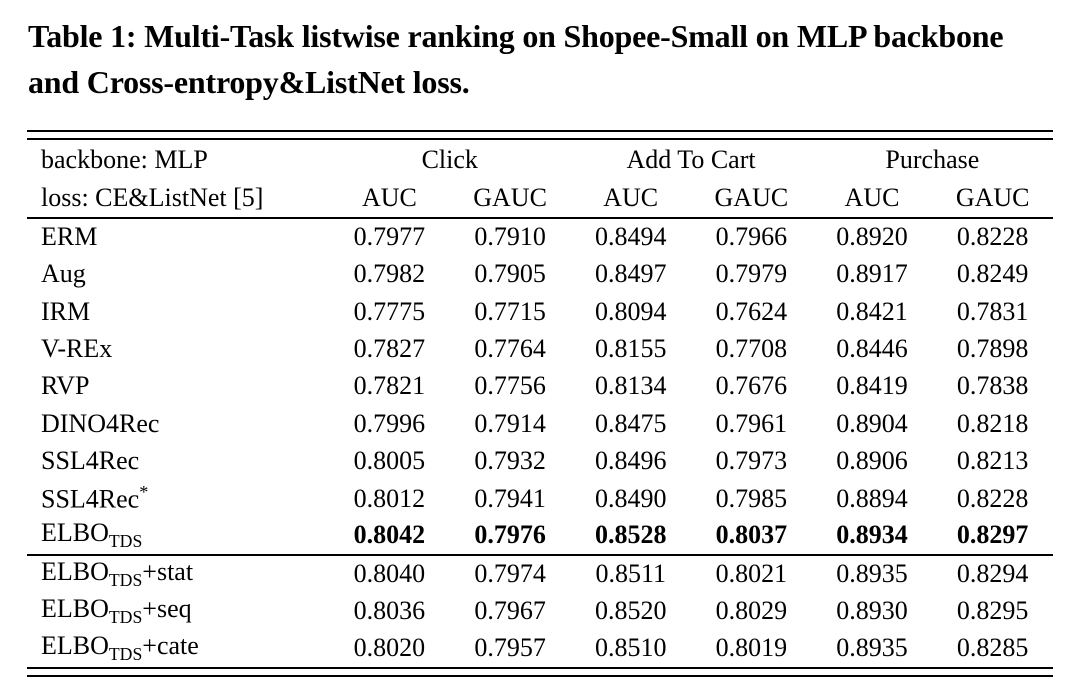  I want to click on method-base: RVP, so click(65, 386).